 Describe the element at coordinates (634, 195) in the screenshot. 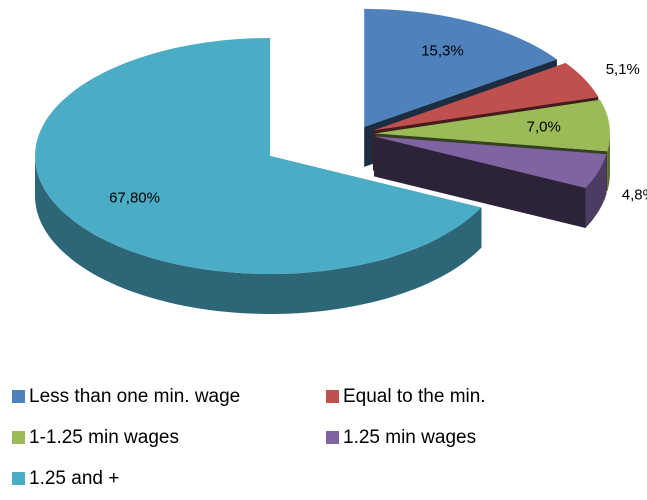

I see `value-label: 4,8%` at that location.